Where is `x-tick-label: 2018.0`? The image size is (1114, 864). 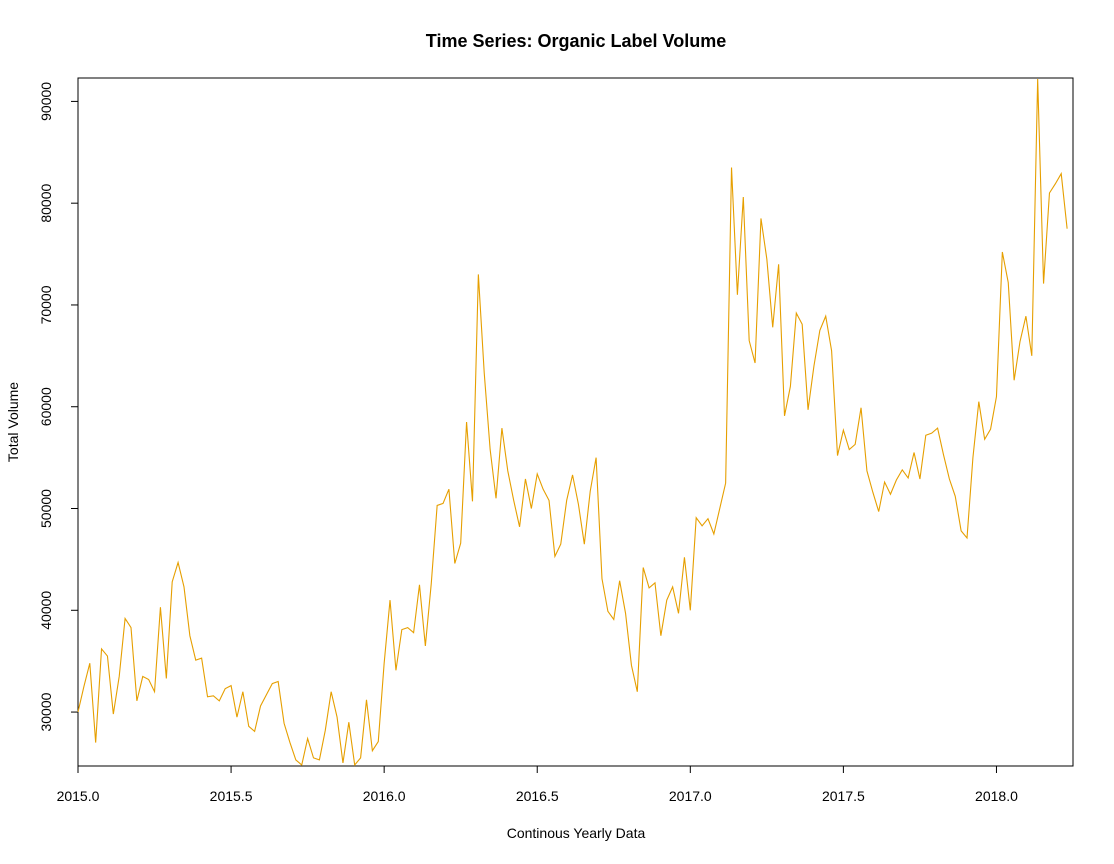 x-tick-label: 2018.0 is located at coordinates (996, 796).